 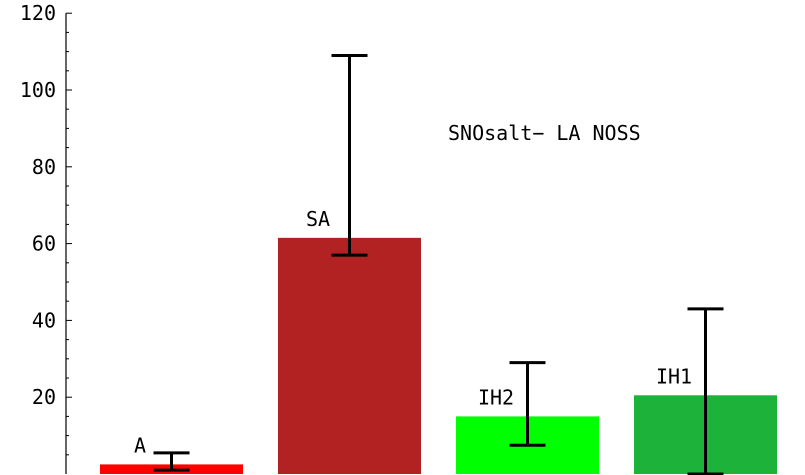 What do you see at coordinates (544, 133) in the screenshot?
I see `chart-annotation: SNOsalt− LA NOSS` at bounding box center [544, 133].